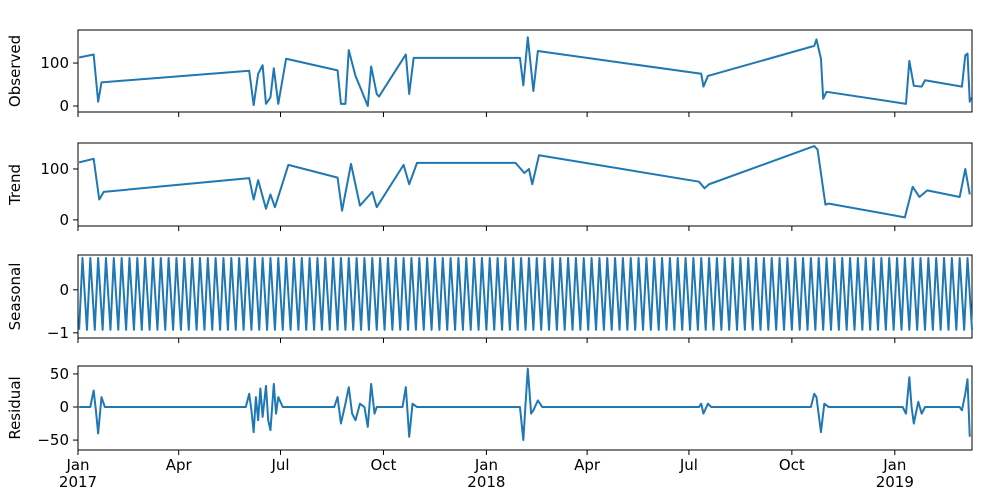  I want to click on x-tick-label: Jan 2018, so click(486, 473).